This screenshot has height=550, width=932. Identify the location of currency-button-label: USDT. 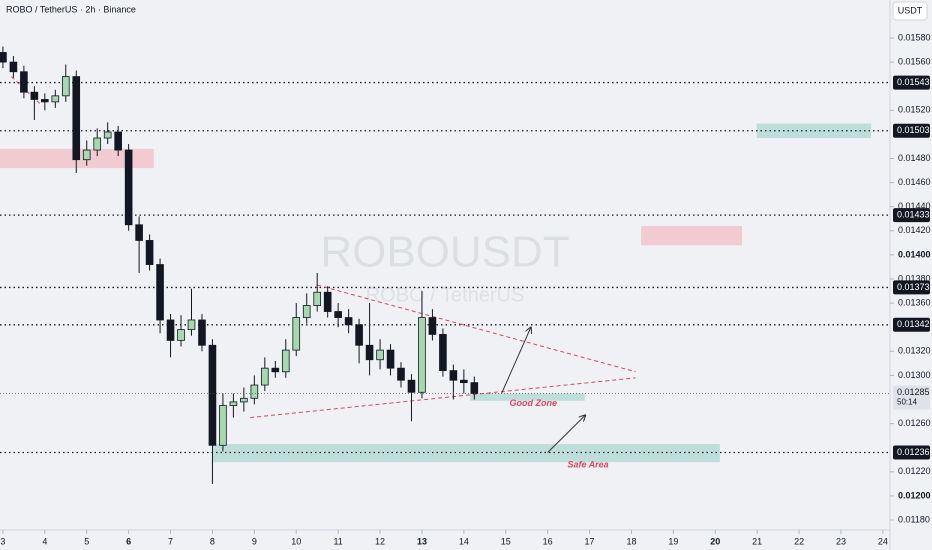
(910, 10).